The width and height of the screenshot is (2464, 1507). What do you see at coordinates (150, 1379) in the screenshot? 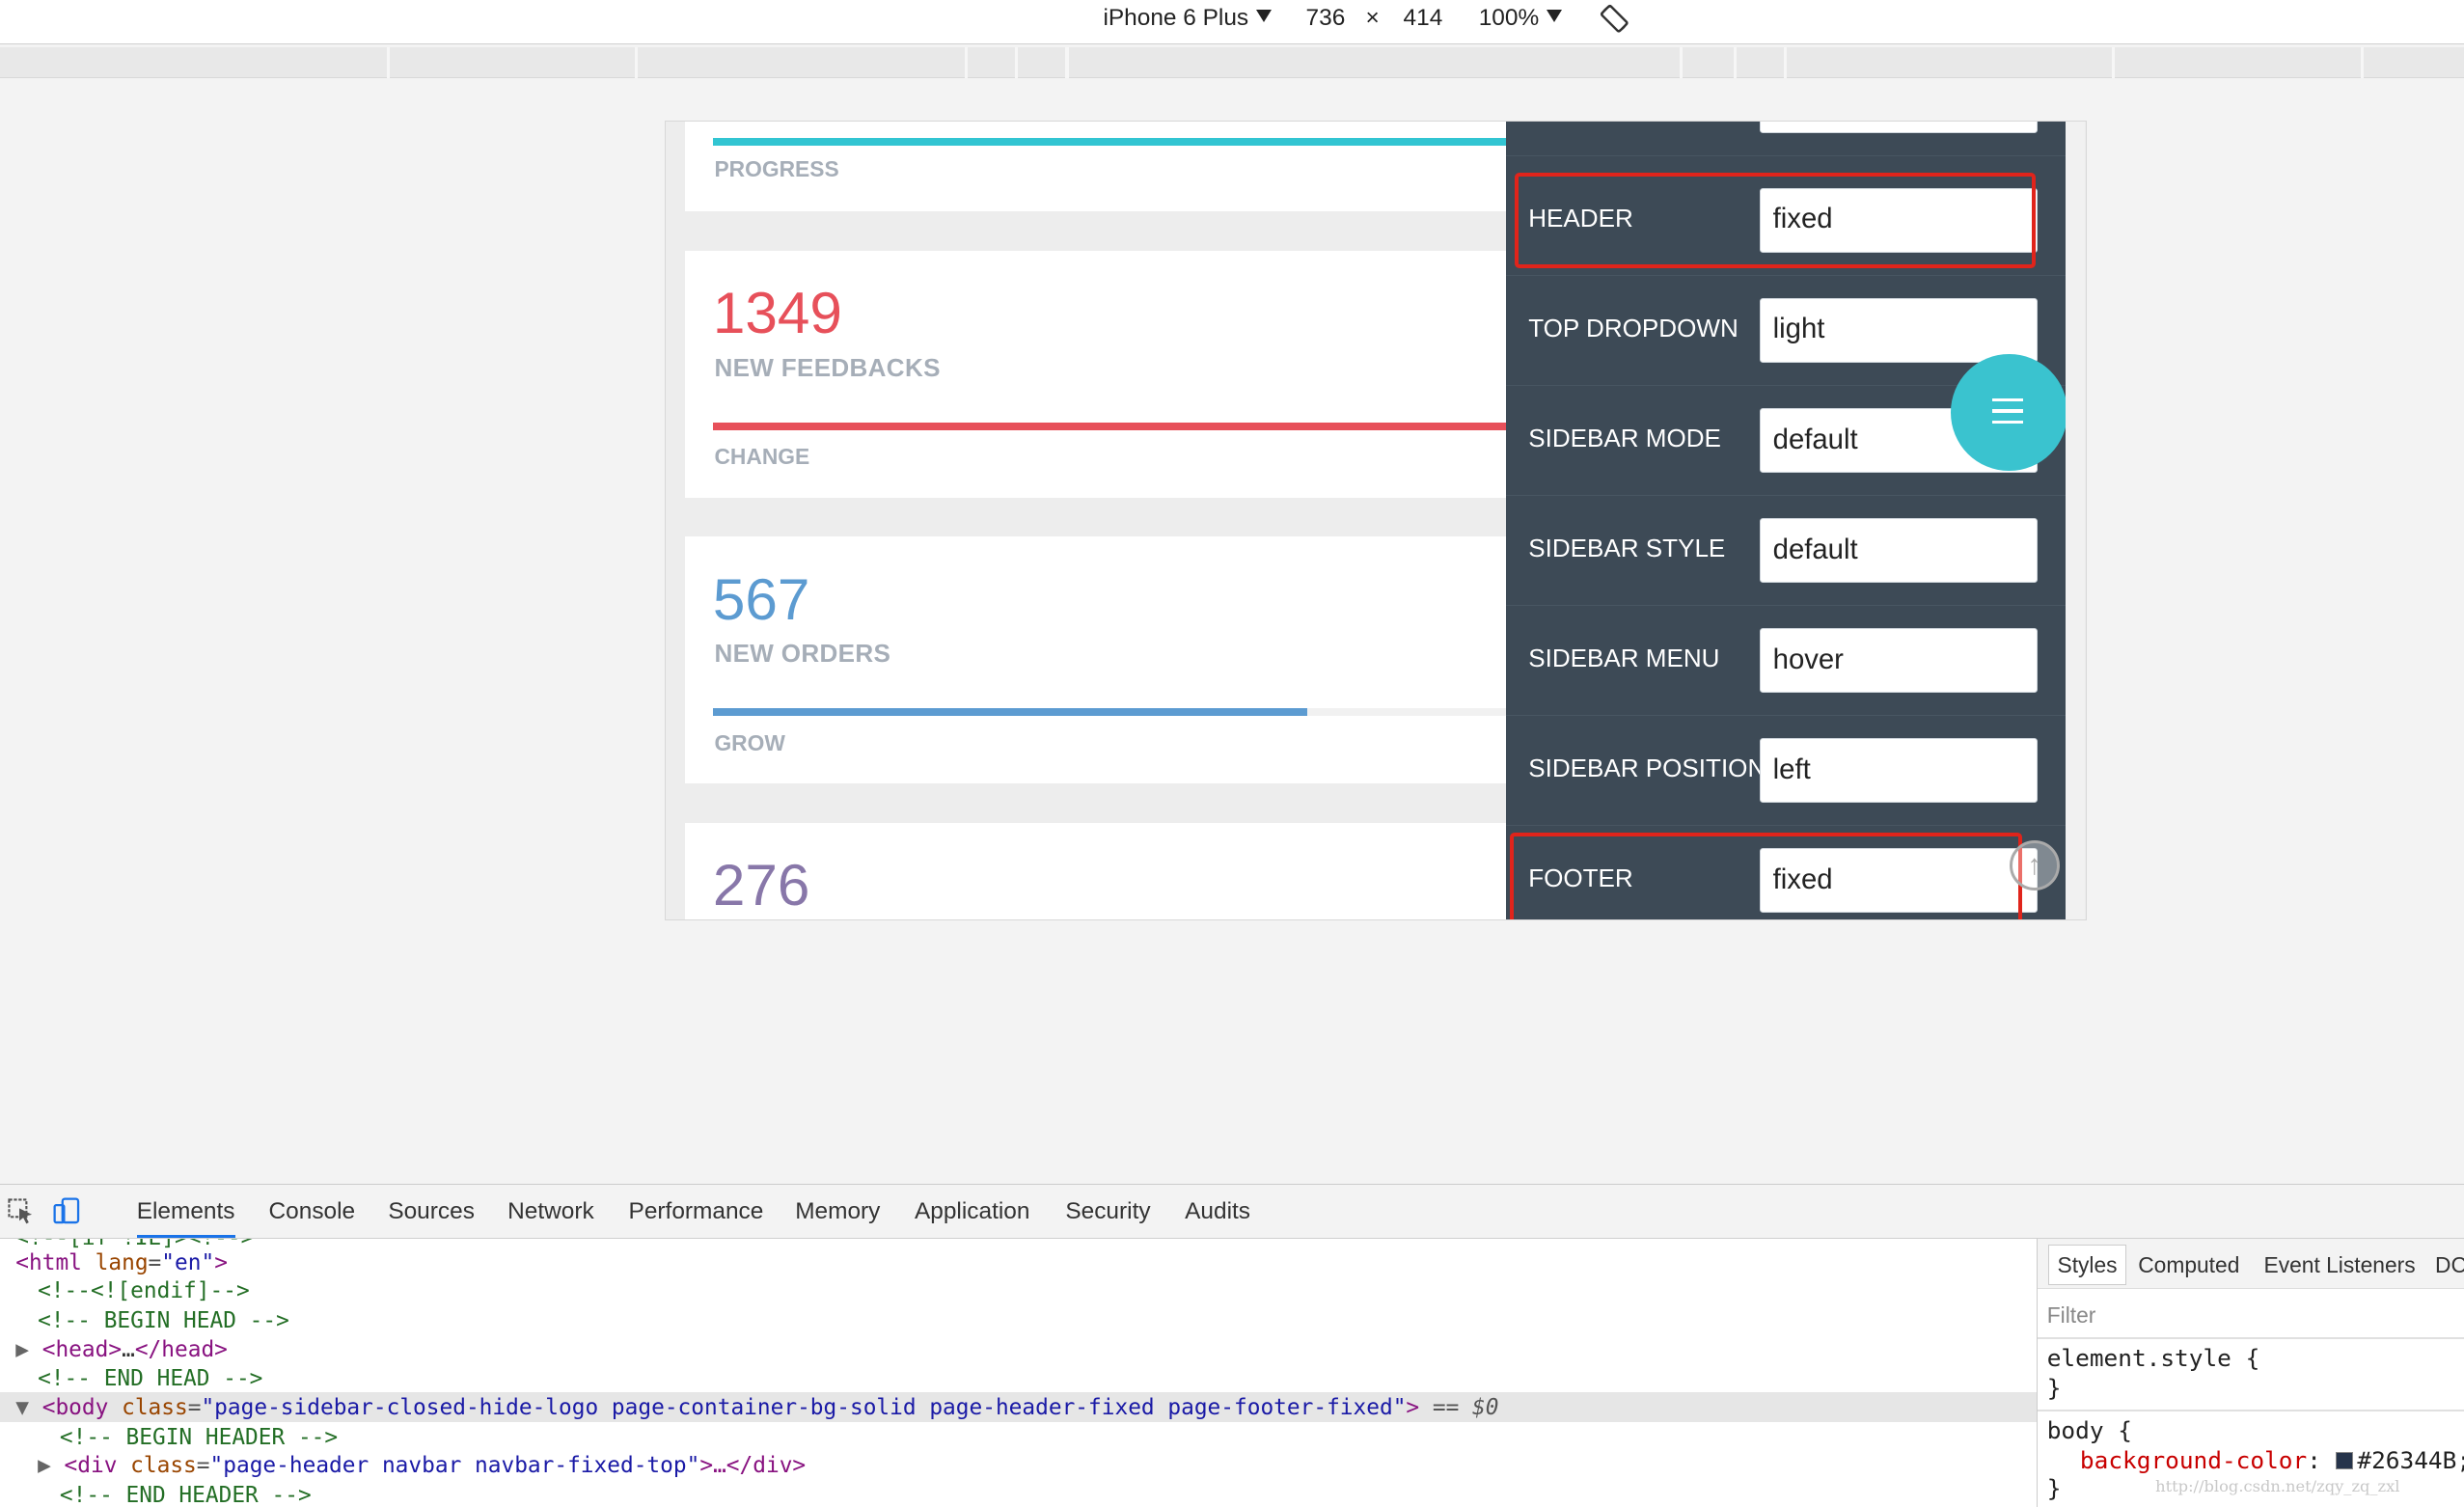
I see `dom-comment: <!-- END HEAD -->` at bounding box center [150, 1379].